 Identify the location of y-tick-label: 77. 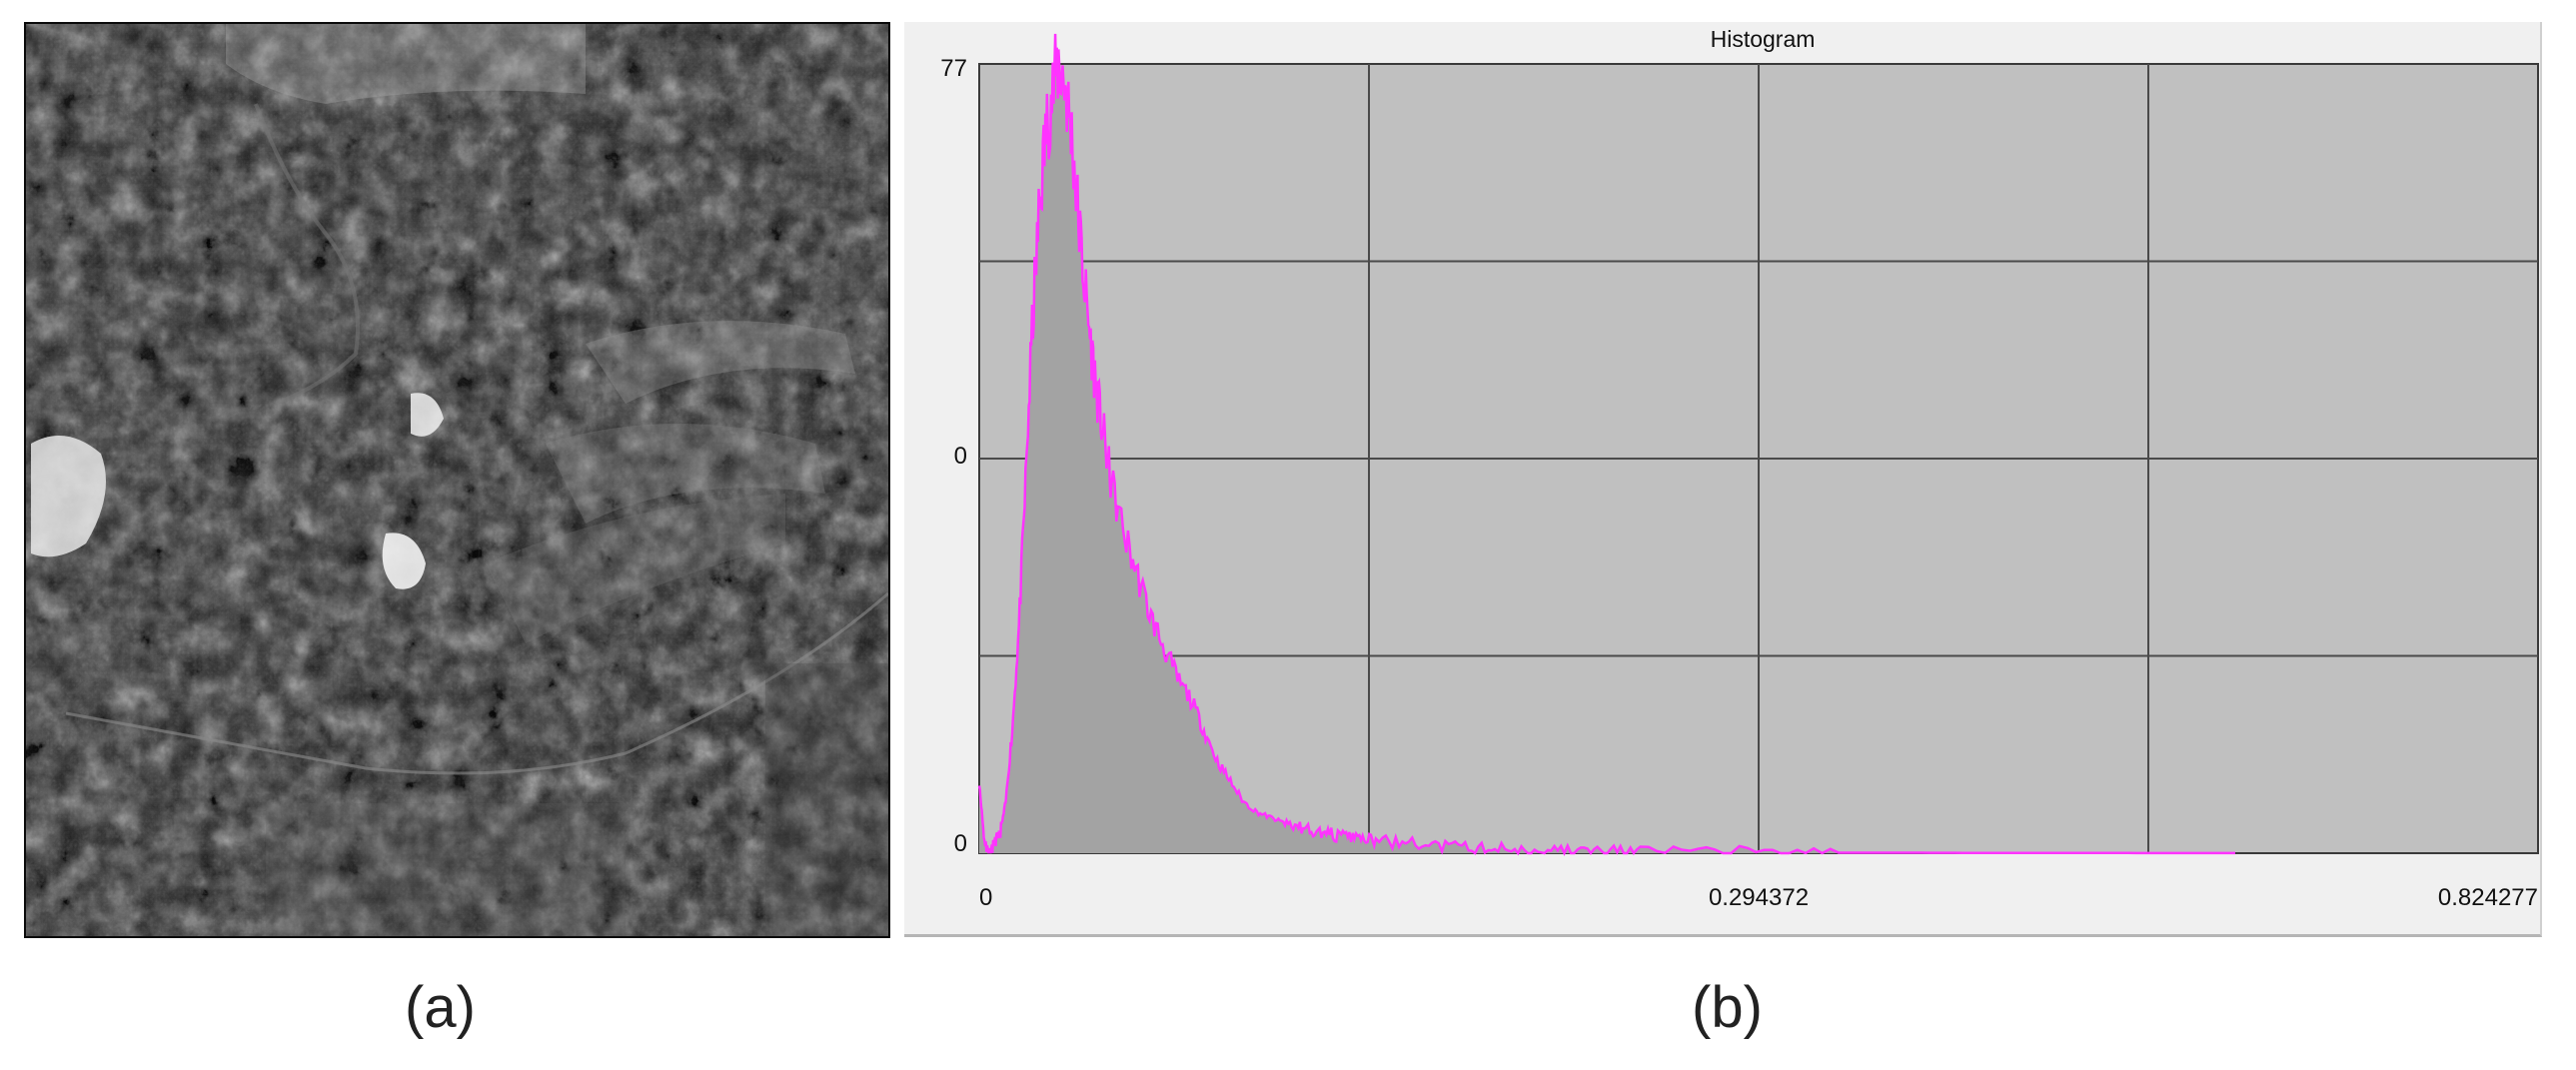
(953, 68).